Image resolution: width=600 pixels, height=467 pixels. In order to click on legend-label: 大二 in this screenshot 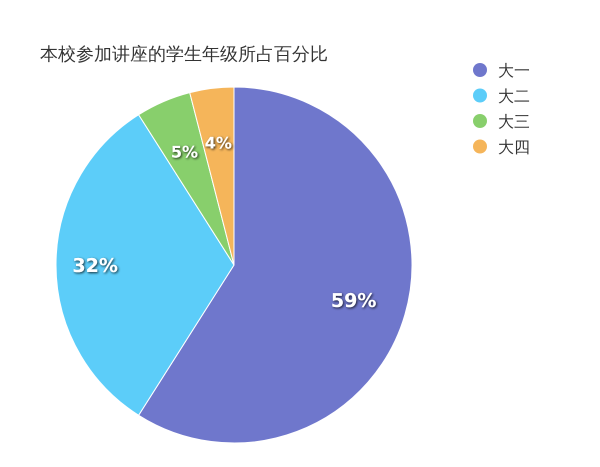, I will do `click(514, 96)`.